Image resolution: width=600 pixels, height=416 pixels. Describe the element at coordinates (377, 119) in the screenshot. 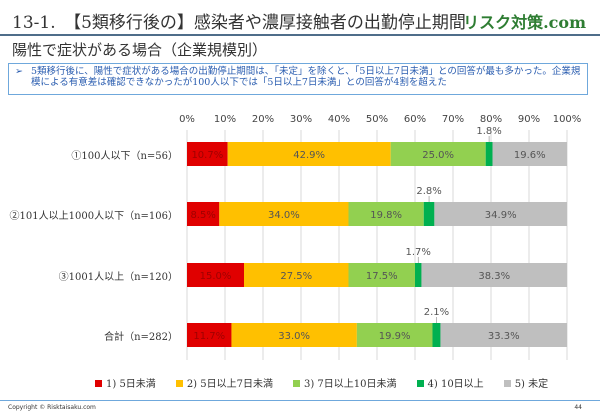

I see `x-tick-label: 50%` at that location.